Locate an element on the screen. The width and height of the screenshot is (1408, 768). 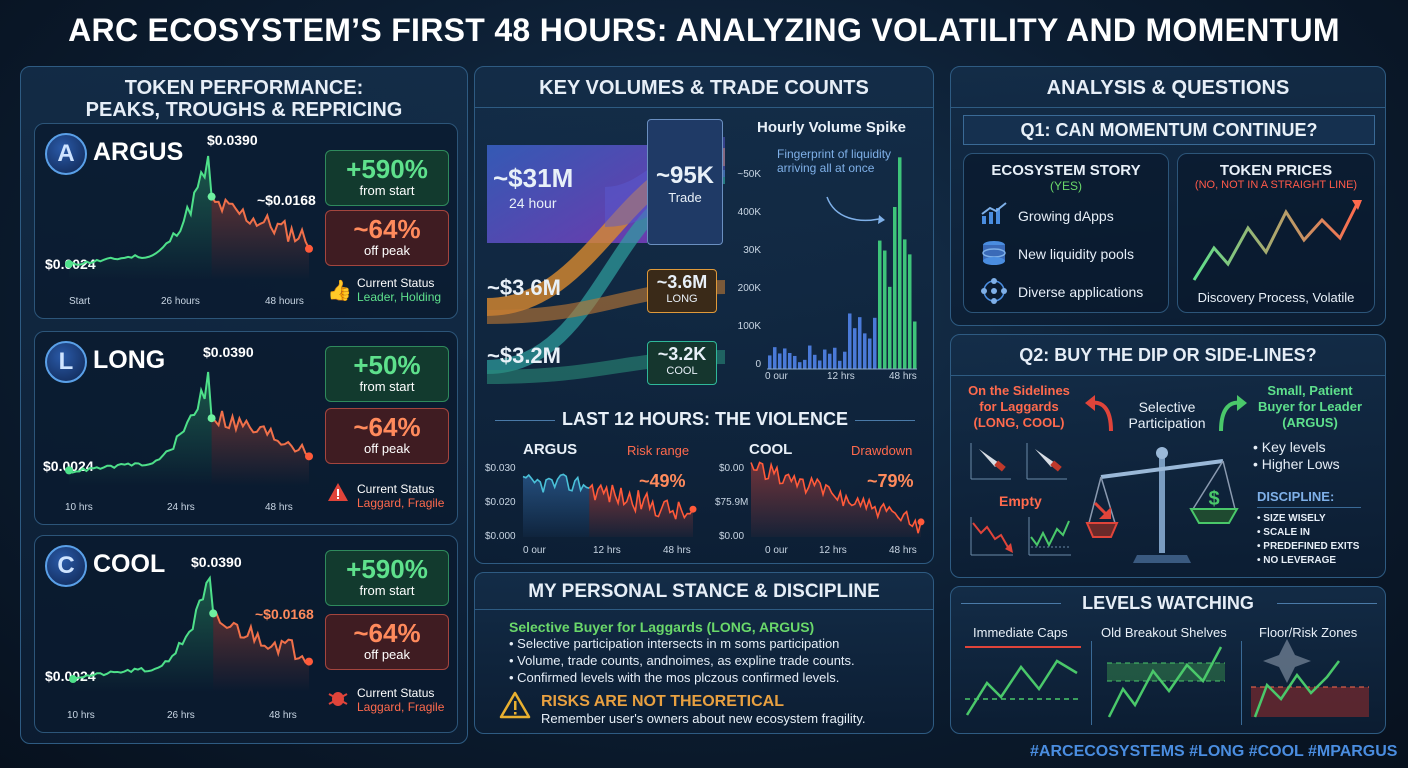
q2-divider is located at coordinates (1168, 375).